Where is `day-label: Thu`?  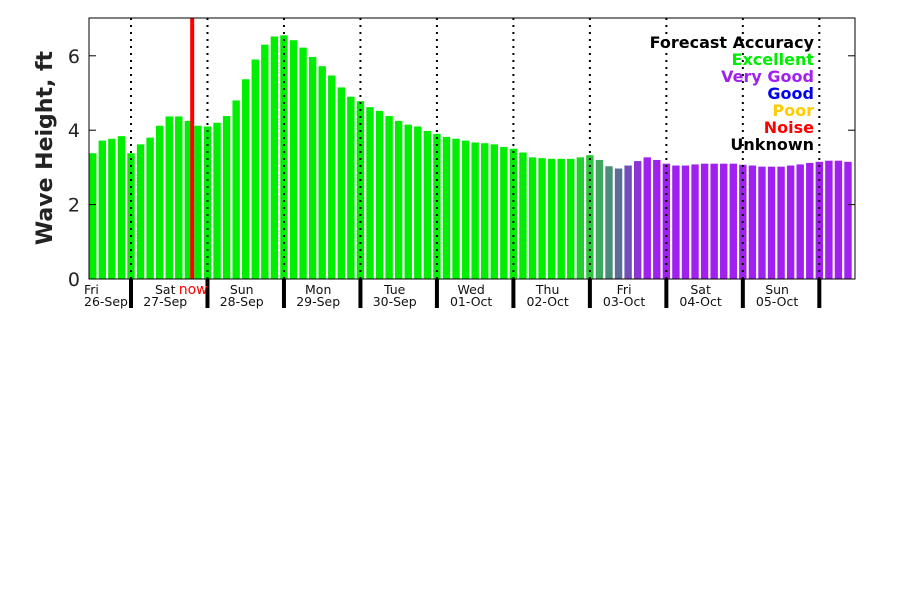
day-label: Thu is located at coordinates (547, 289).